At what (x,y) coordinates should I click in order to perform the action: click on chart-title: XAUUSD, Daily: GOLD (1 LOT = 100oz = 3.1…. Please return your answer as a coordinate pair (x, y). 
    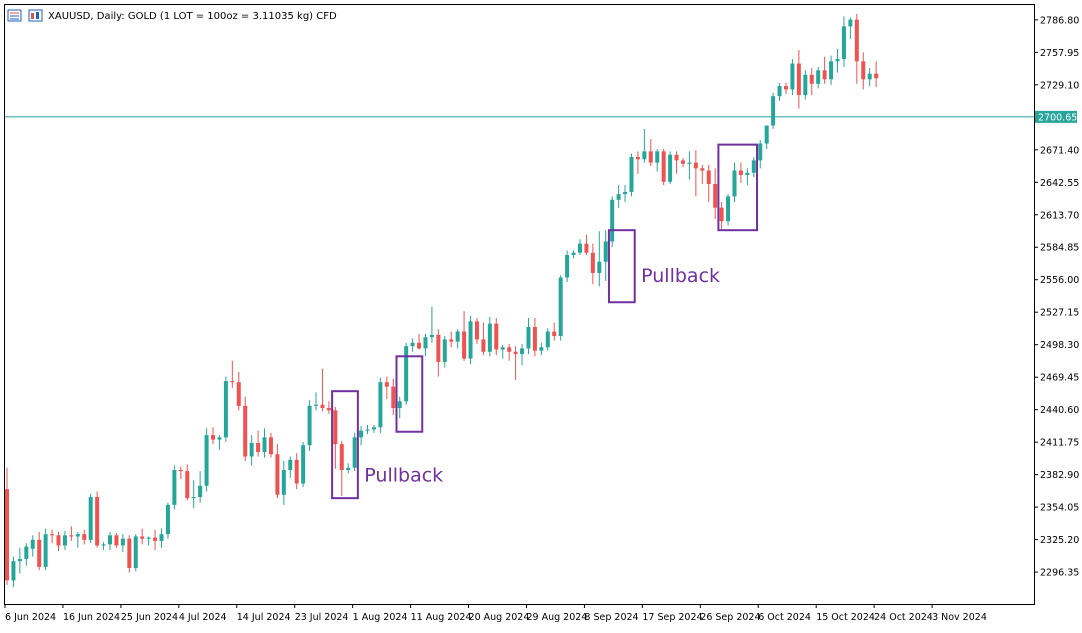
    Looking at the image, I should click on (192, 16).